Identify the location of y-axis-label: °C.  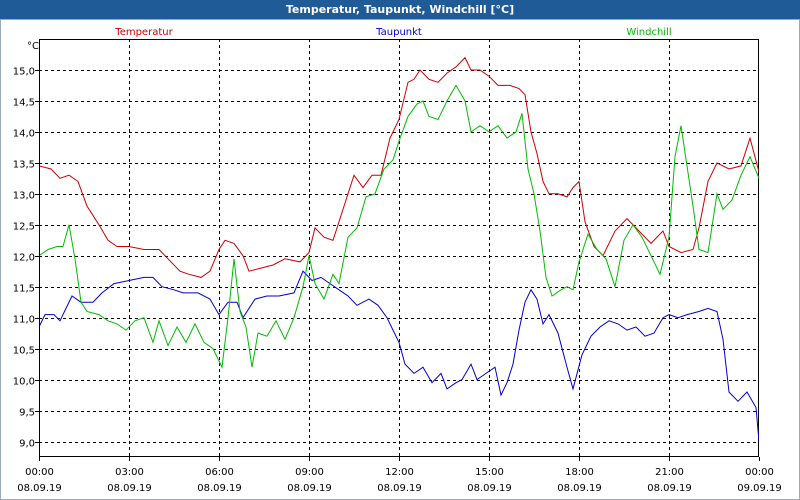
(33, 46).